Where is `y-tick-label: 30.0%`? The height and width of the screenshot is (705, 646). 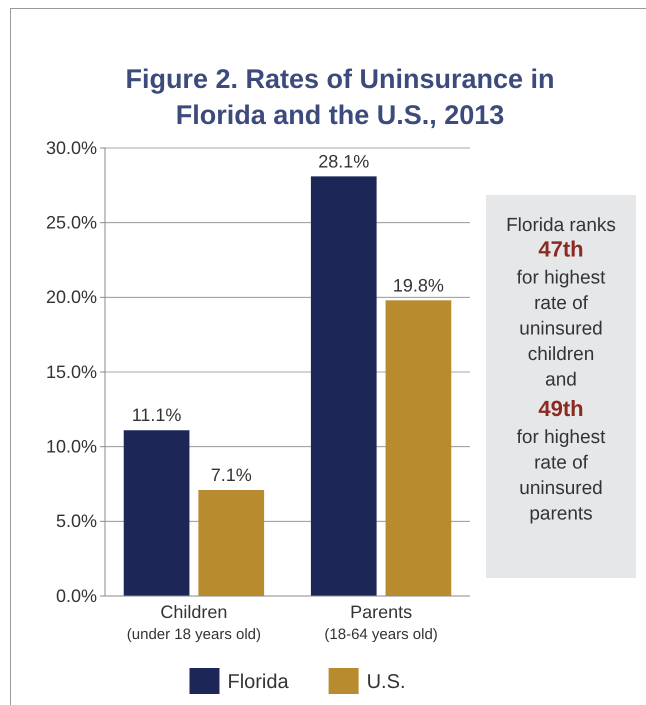
y-tick-label: 30.0% is located at coordinates (71, 148).